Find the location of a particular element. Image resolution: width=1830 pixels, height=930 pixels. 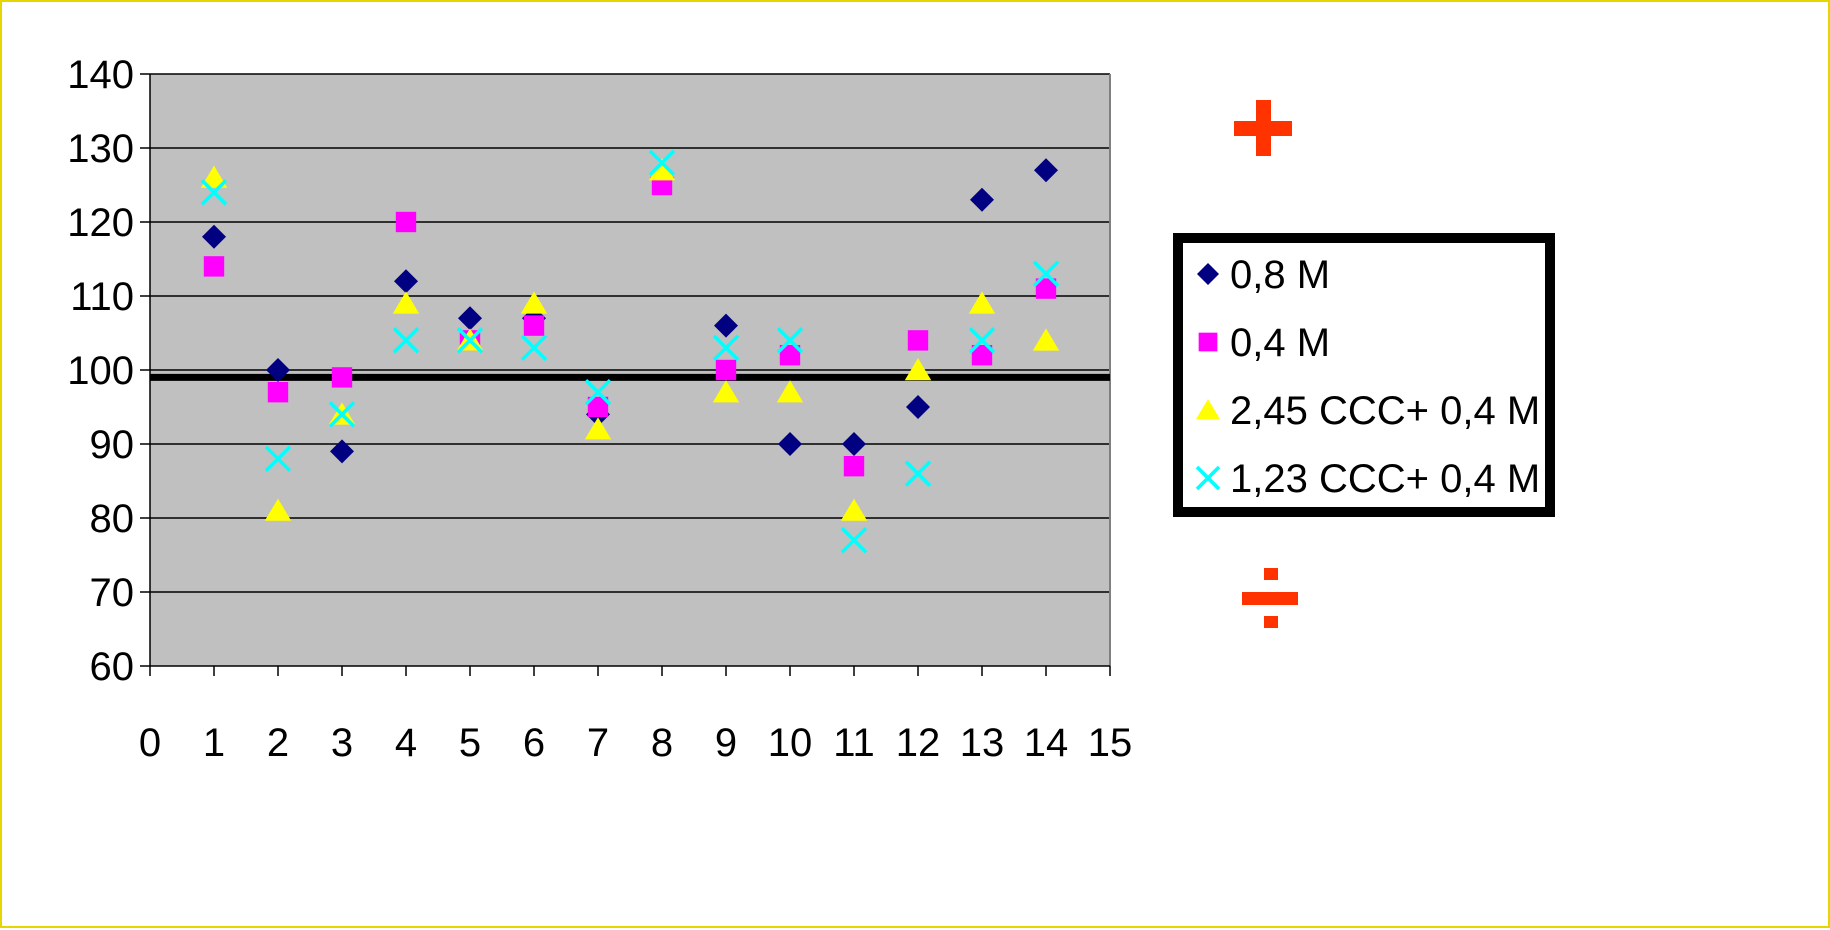

y-tick-label: 100 is located at coordinates (100, 371).